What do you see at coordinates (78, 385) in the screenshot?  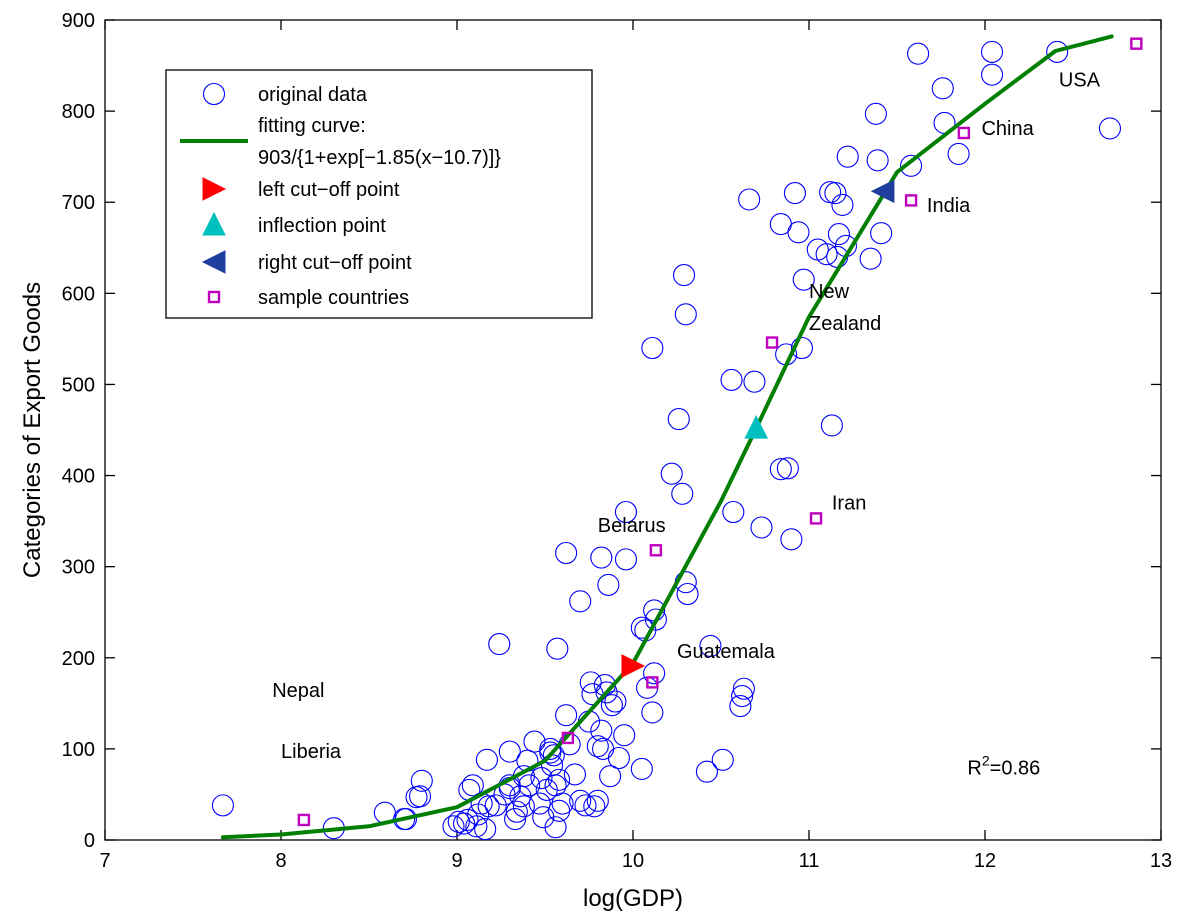 I see `y-tick-label: 500` at bounding box center [78, 385].